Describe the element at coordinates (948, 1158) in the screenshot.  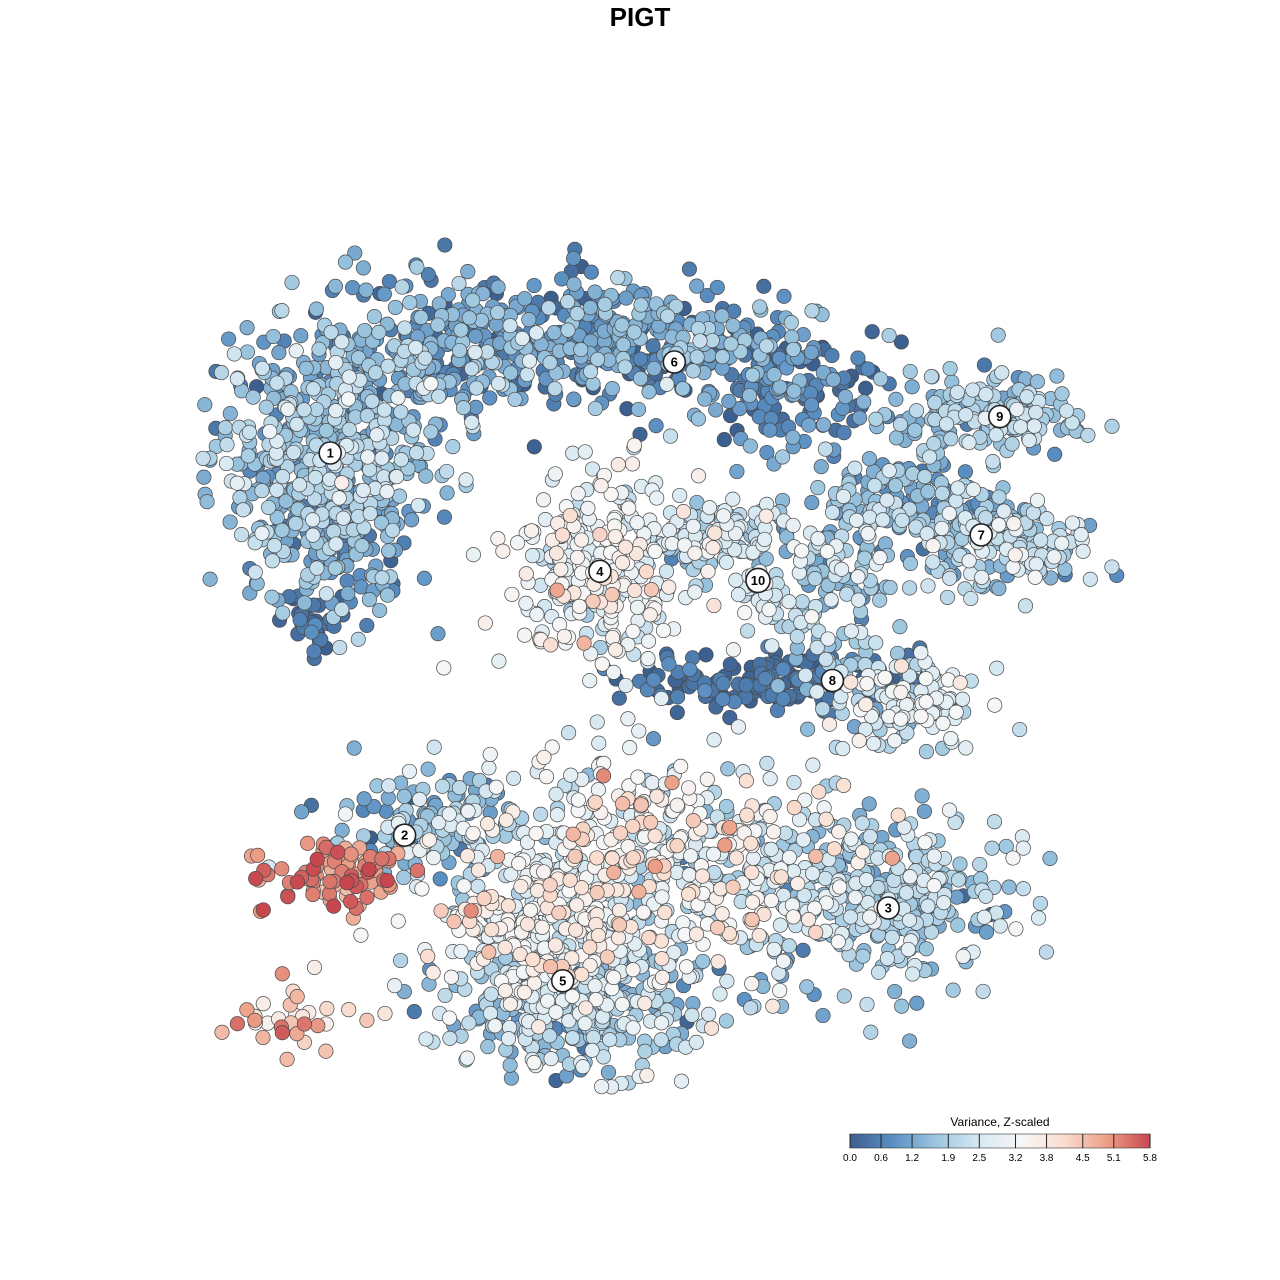
I see `legend-tick-label: 1.9` at that location.